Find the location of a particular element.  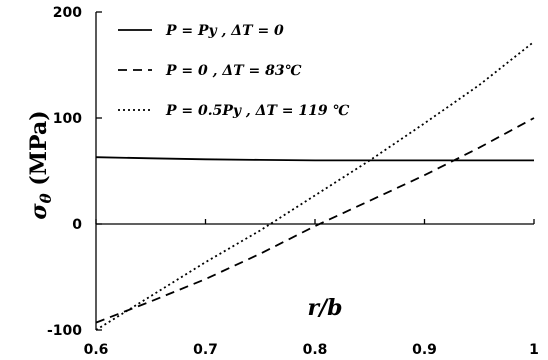

y-tick-label: 0 is located at coordinates (77, 225).